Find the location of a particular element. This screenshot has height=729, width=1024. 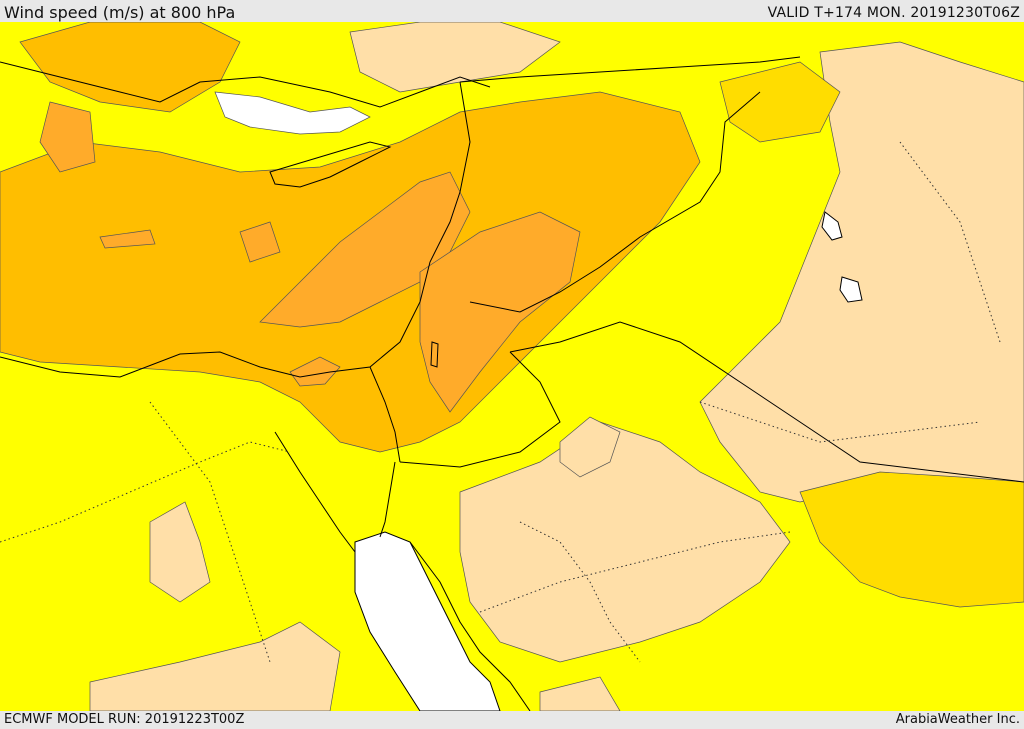

dead-sea is located at coordinates (434, 354).